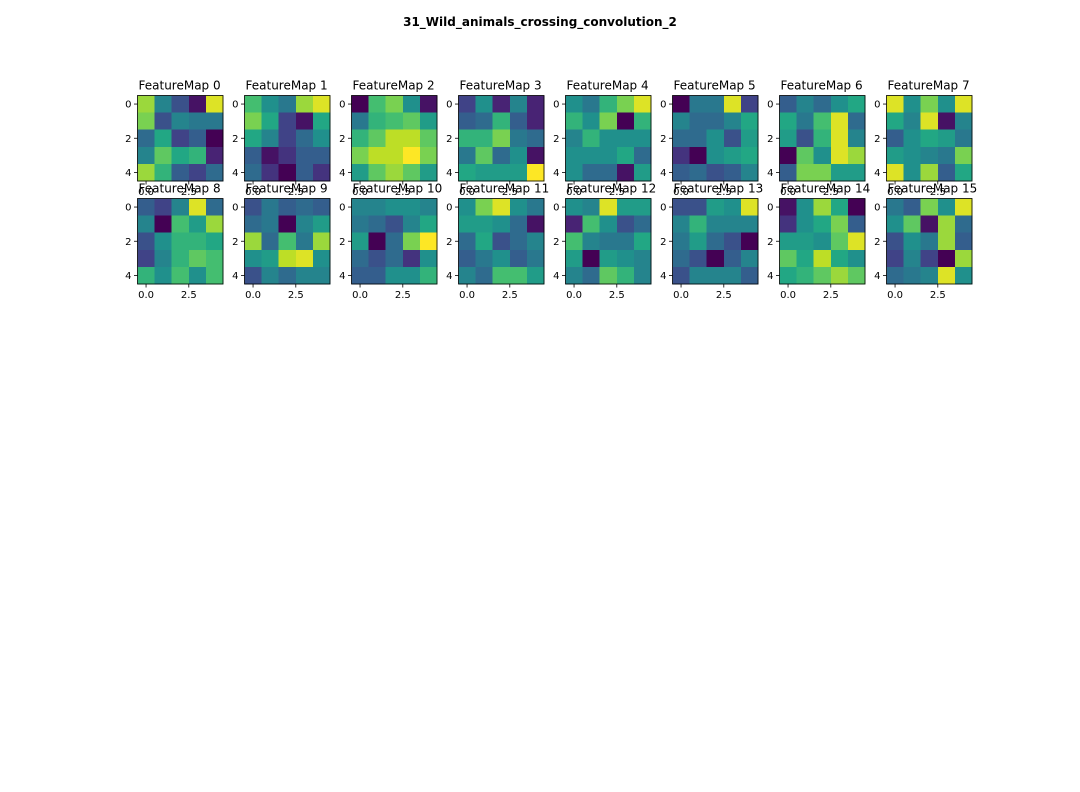 The width and height of the screenshot is (1080, 792). I want to click on panel-title: FeatureMap 10, so click(398, 189).